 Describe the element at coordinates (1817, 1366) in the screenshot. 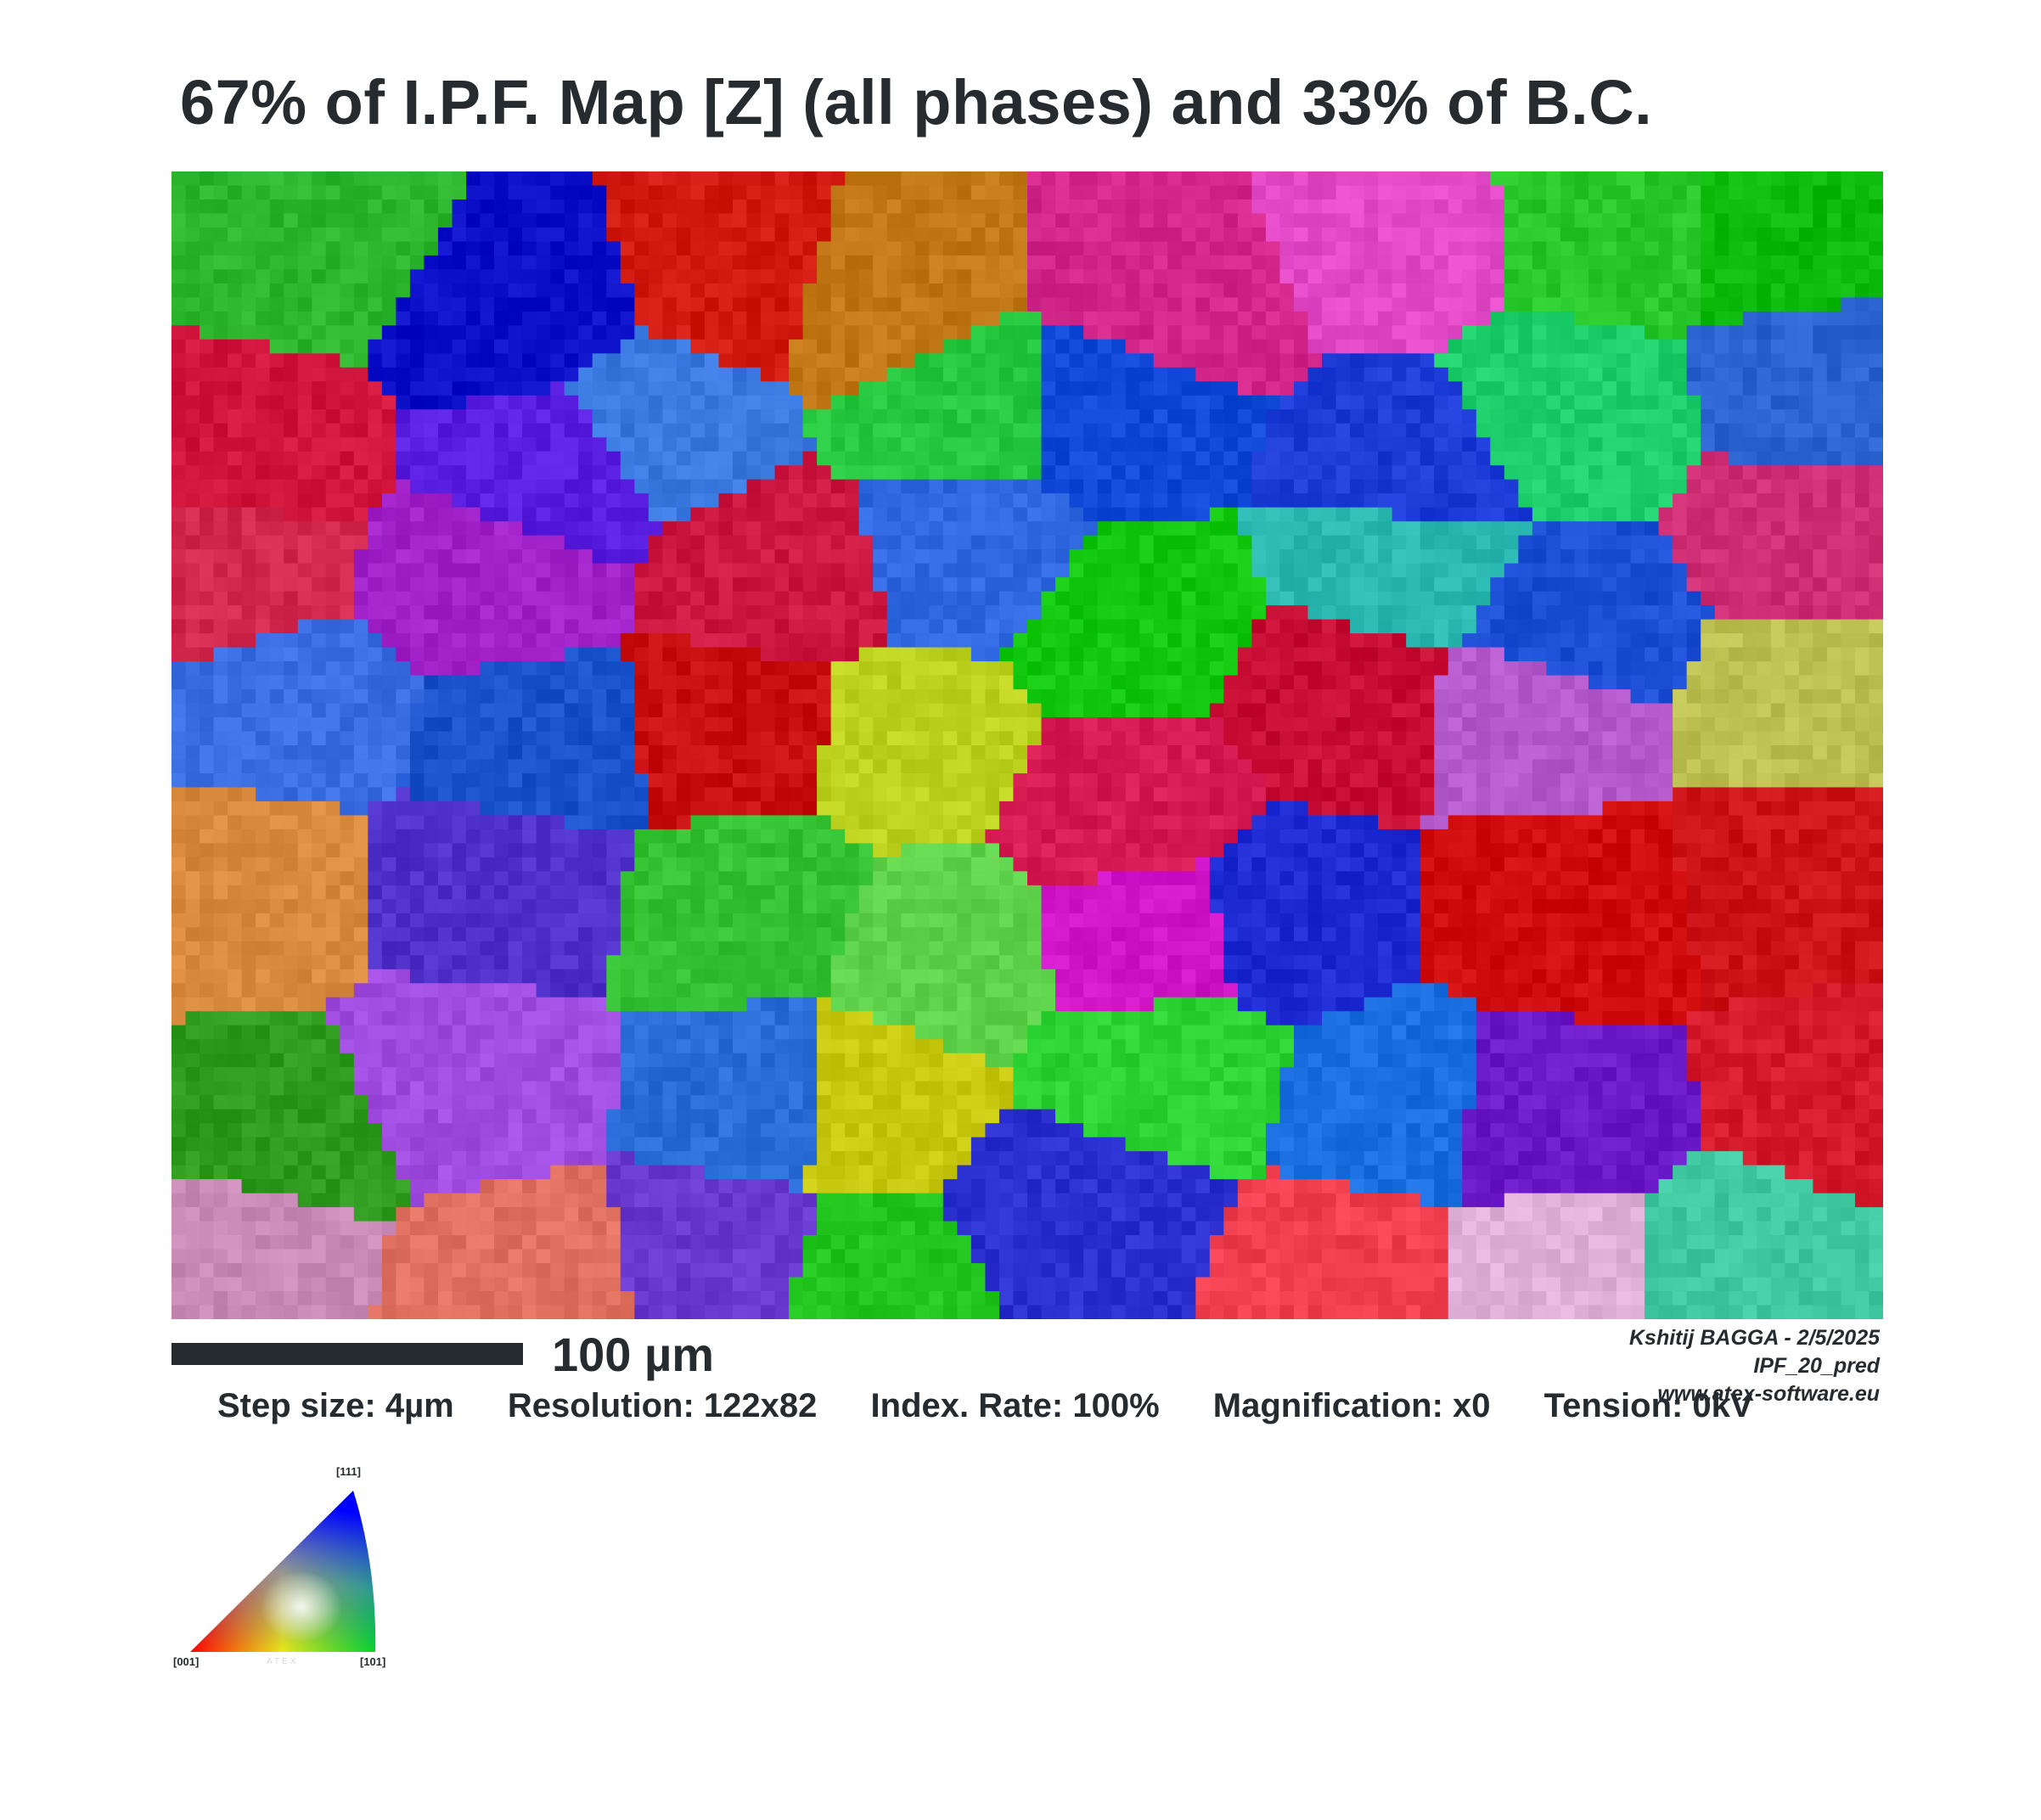

I see `dataset-name: IPF_20_pred` at that location.